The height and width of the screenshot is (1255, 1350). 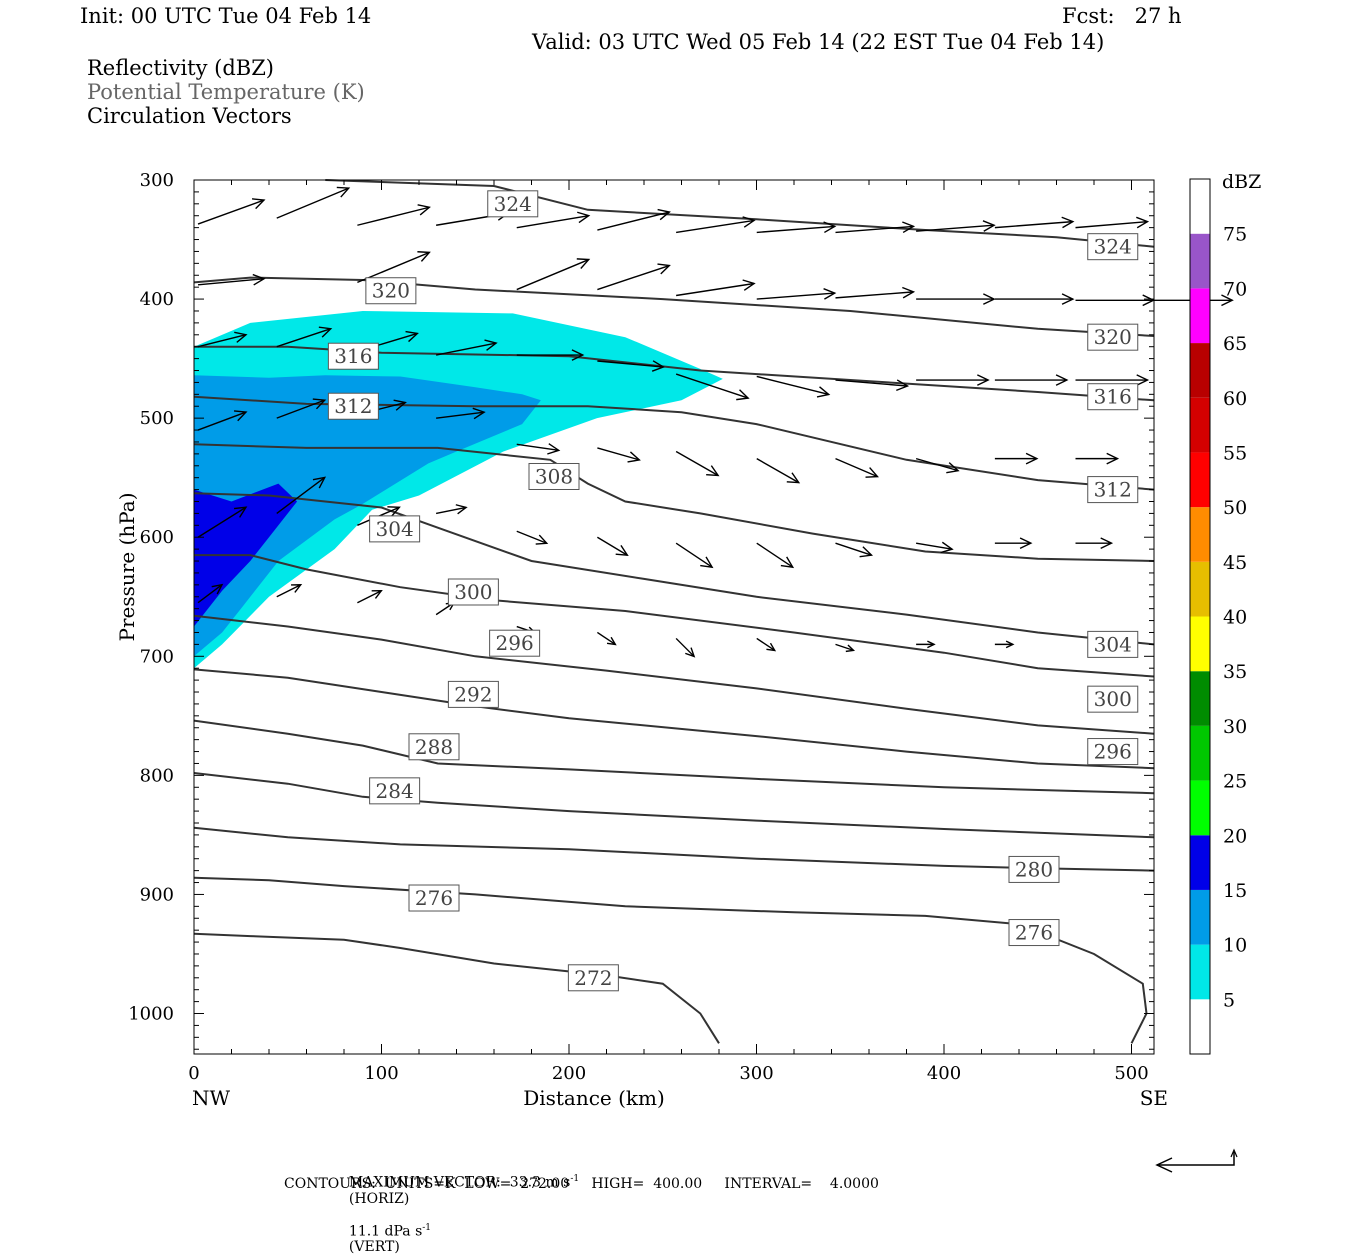 I want to click on y-tick-label: 400, so click(x=157, y=299).